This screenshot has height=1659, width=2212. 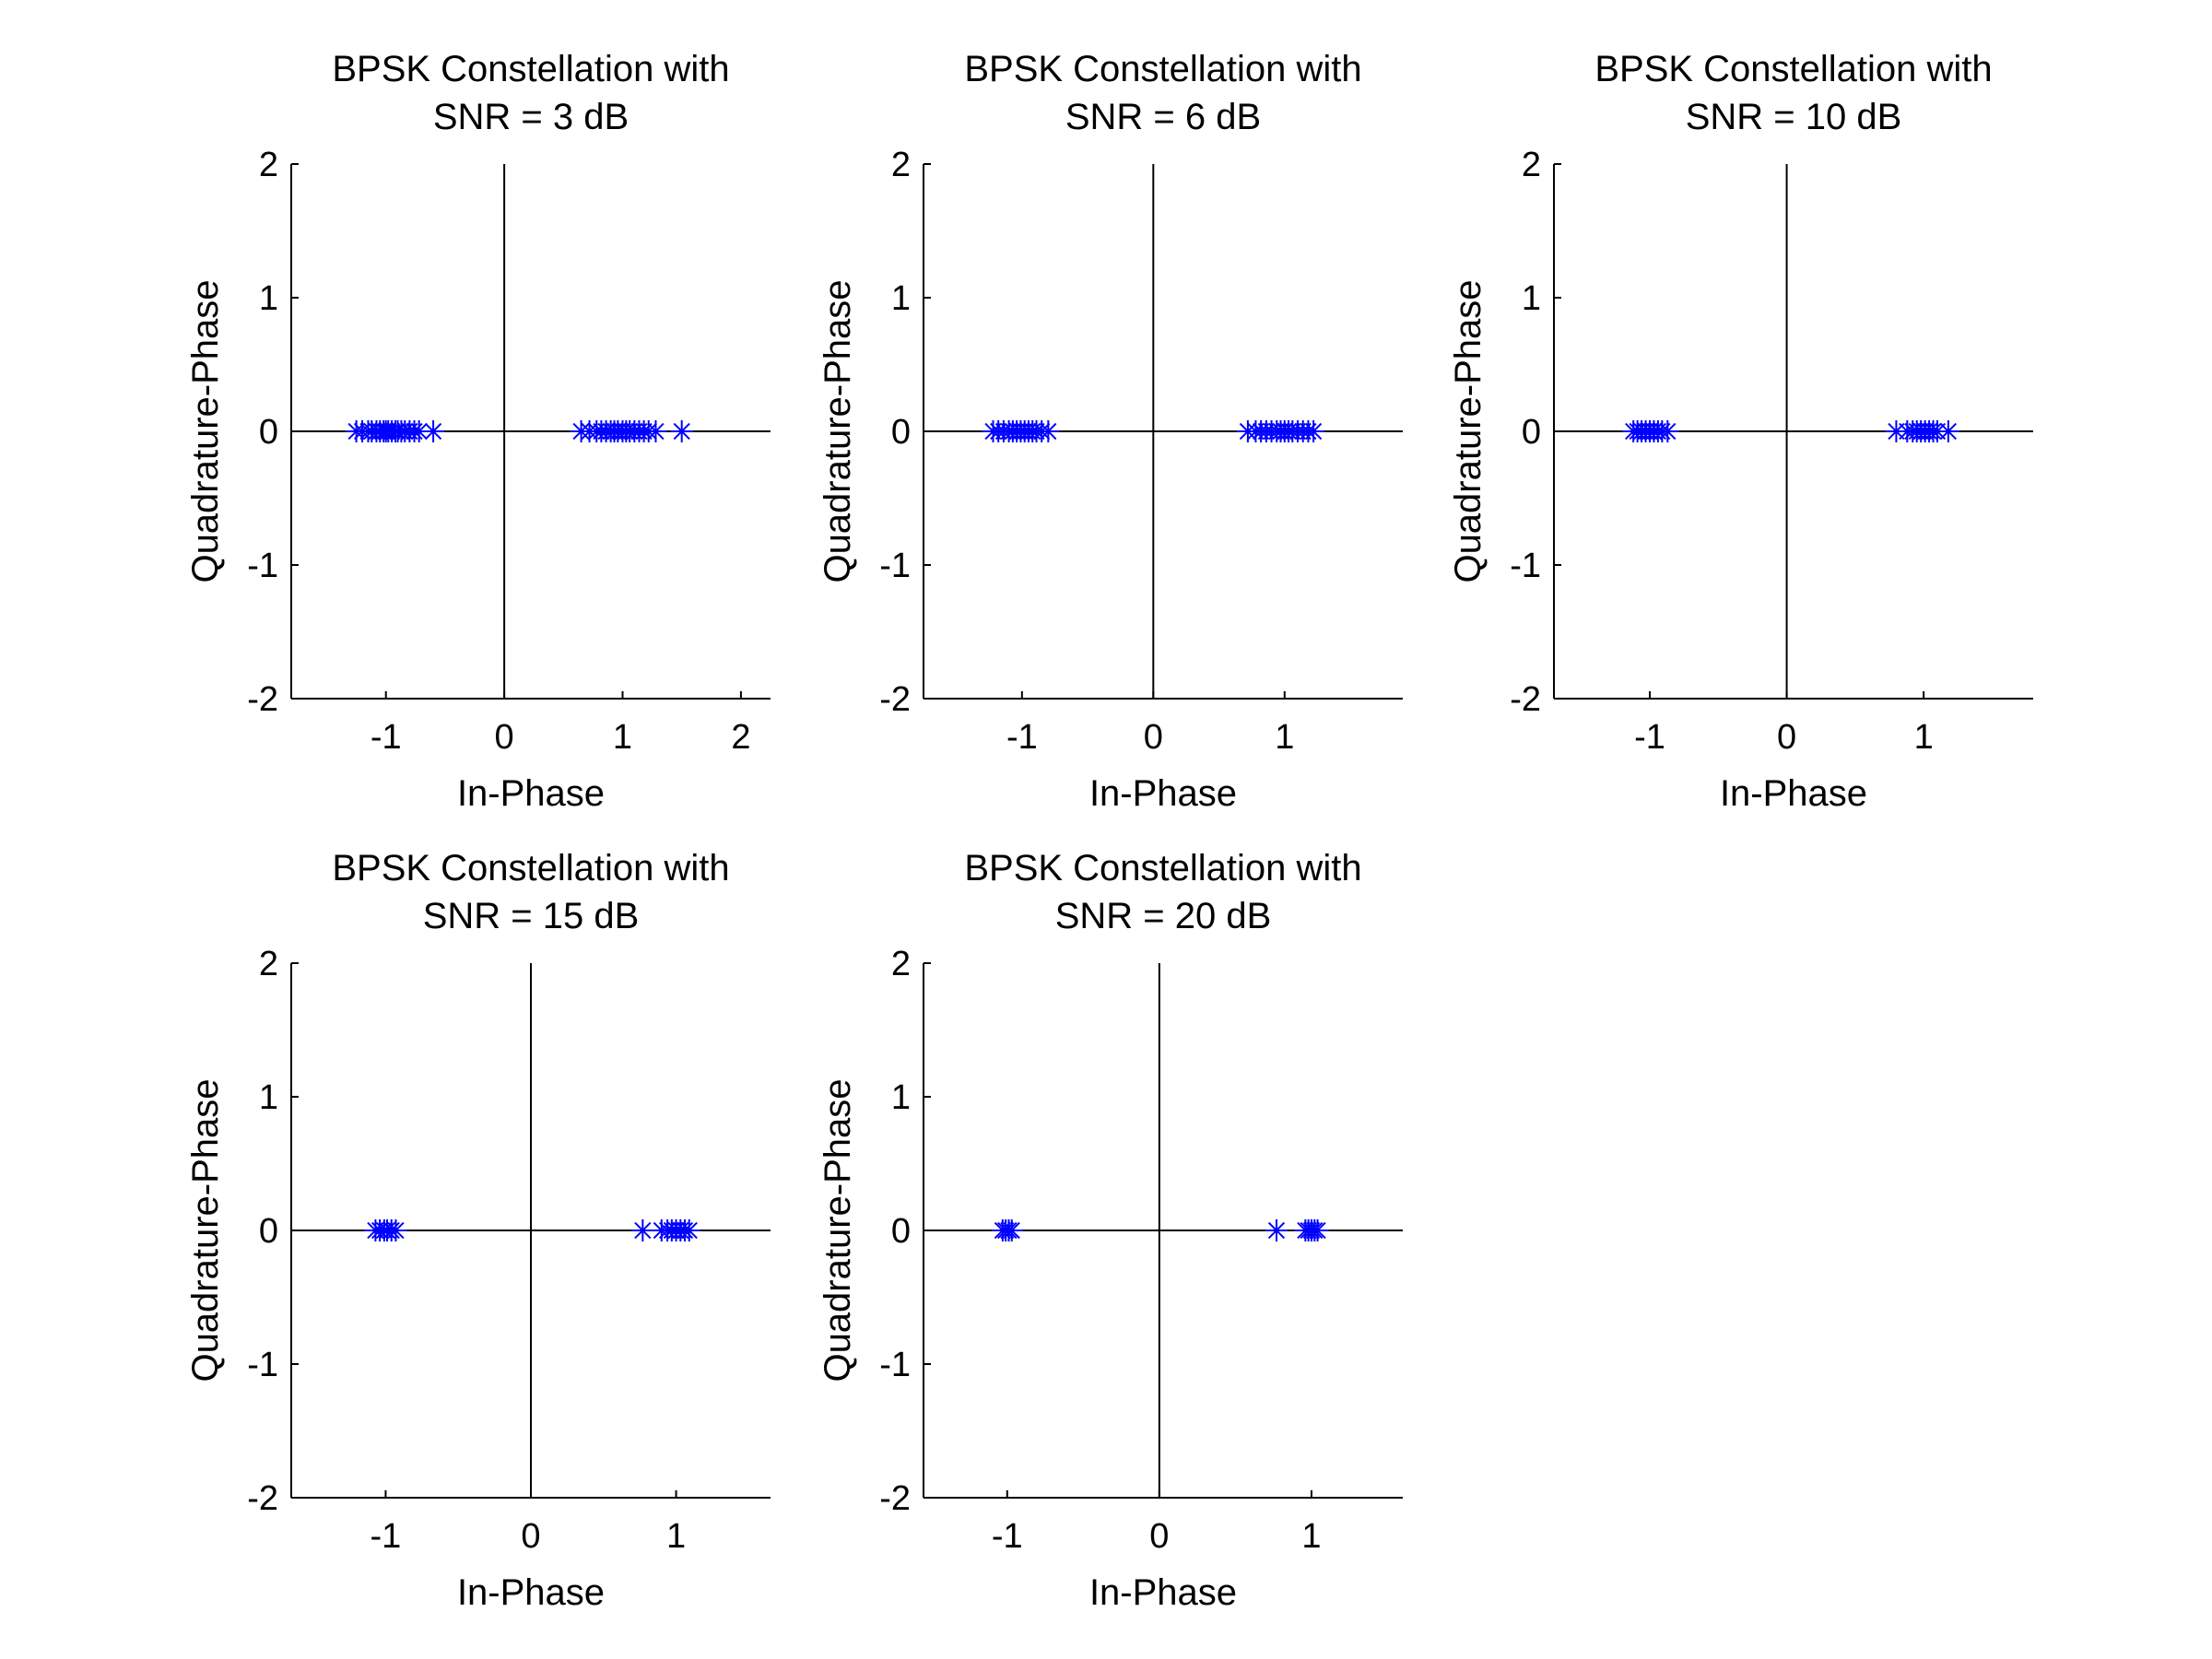 What do you see at coordinates (530, 892) in the screenshot?
I see `subplot-title: BPSK Constellation with SNR = 15 dB` at bounding box center [530, 892].